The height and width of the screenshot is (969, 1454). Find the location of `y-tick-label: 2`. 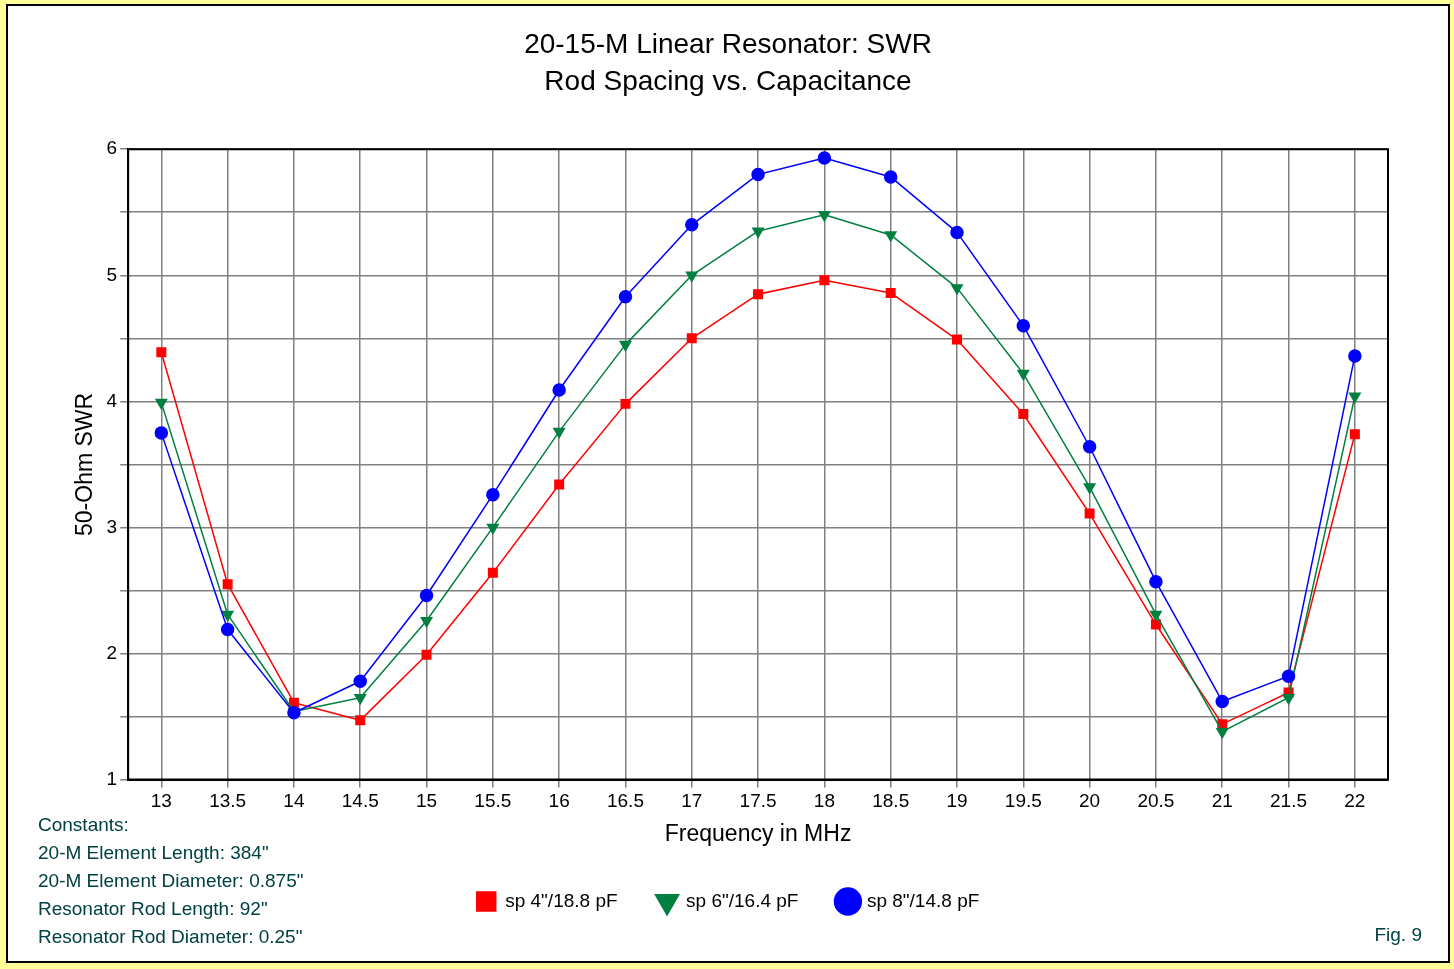

y-tick-label: 2 is located at coordinates (112, 652).